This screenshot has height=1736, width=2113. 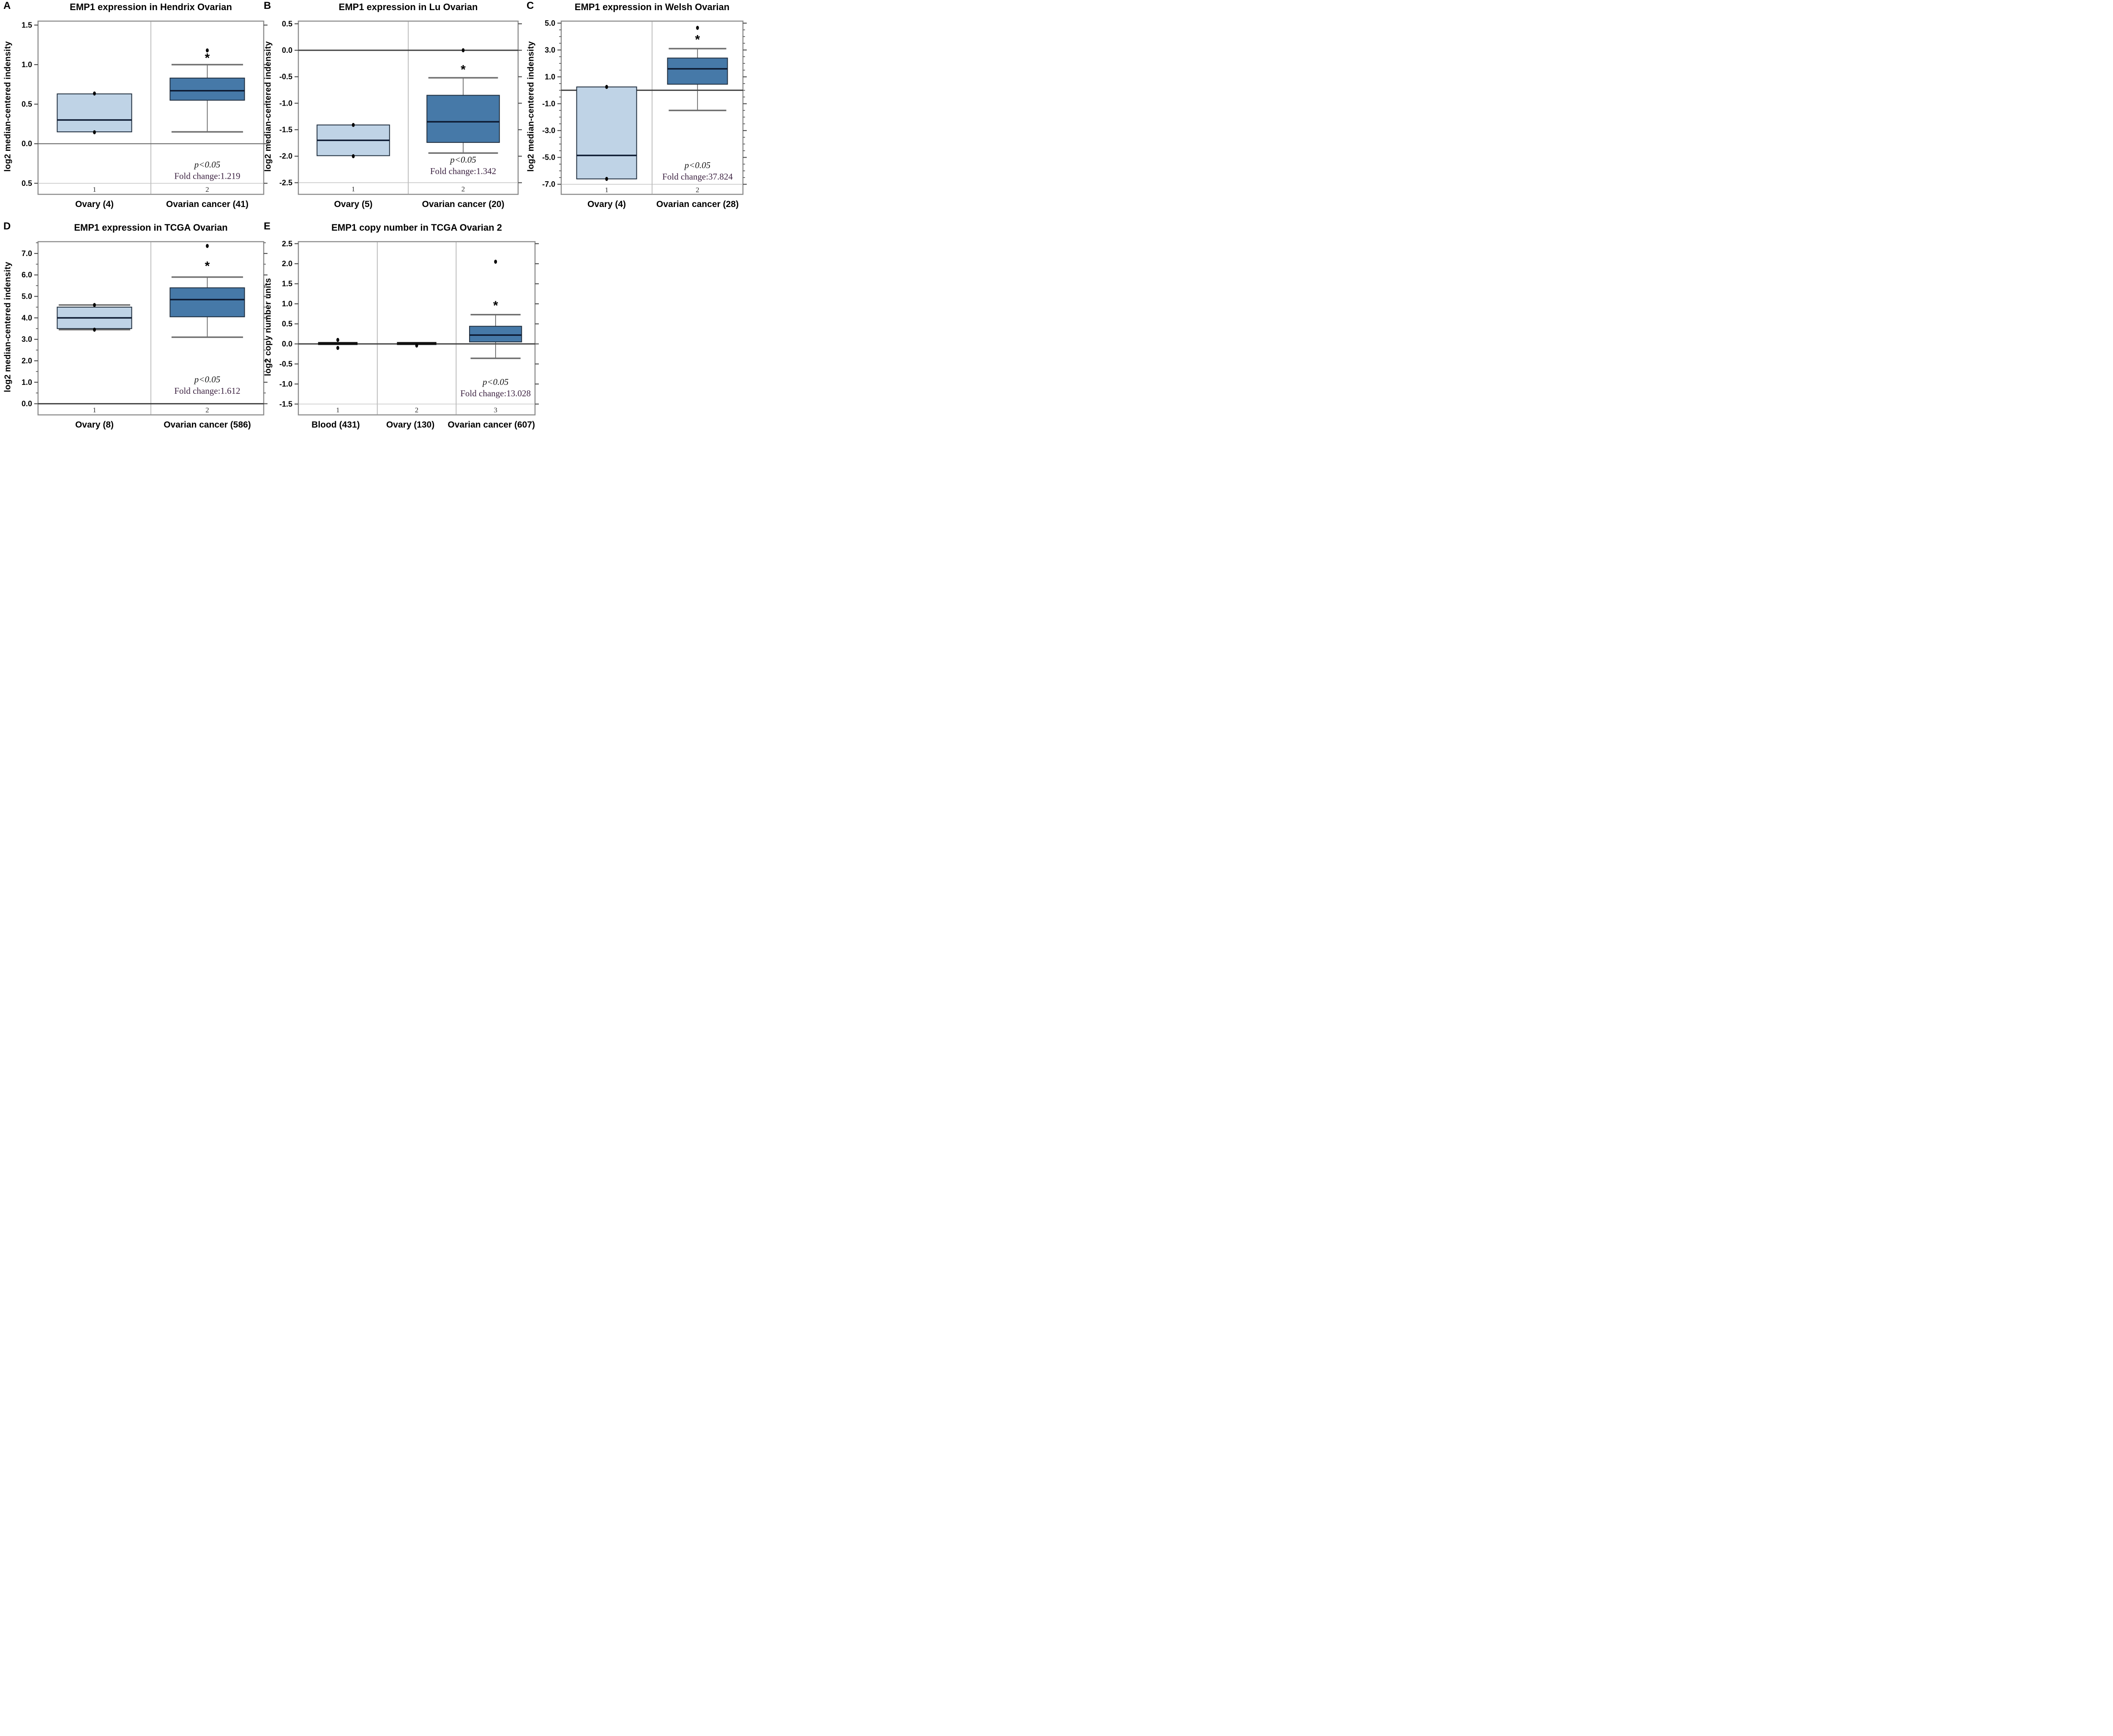 I want to click on svg-text: Fold change:13.028, so click(x=495, y=393).